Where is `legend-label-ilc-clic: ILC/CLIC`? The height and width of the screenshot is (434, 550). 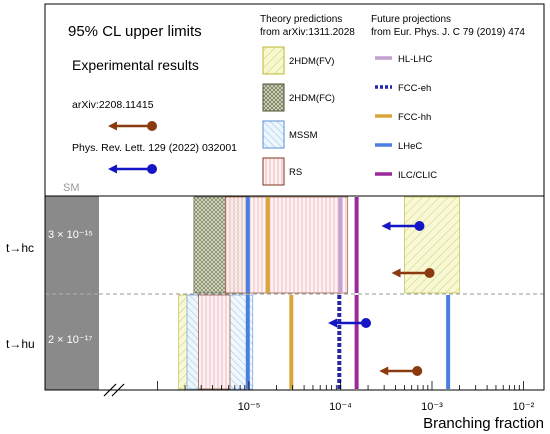 legend-label-ilc-clic: ILC/CLIC is located at coordinates (417, 175).